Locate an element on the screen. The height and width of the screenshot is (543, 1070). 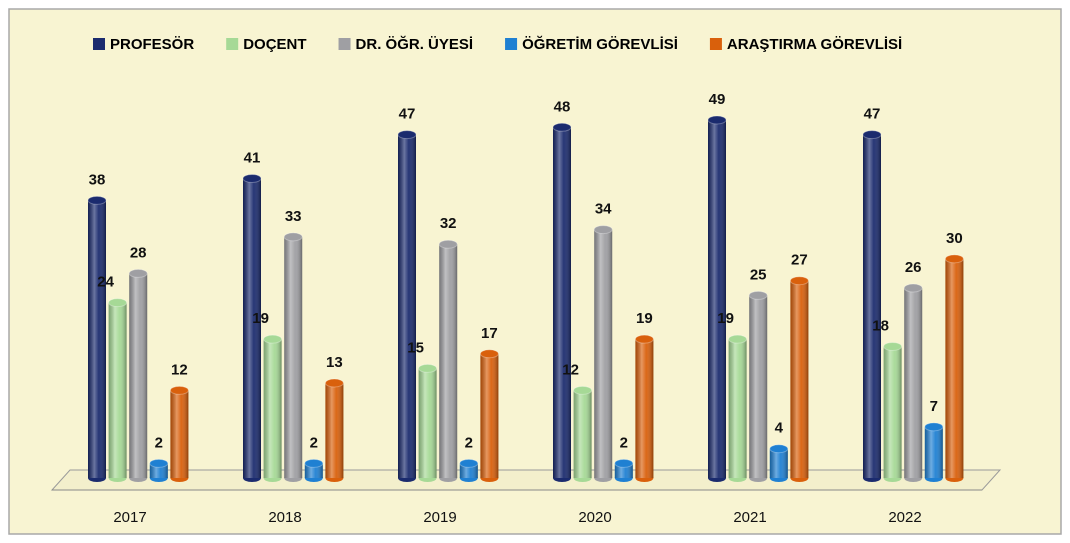
data-label: 25 is located at coordinates (758, 274).